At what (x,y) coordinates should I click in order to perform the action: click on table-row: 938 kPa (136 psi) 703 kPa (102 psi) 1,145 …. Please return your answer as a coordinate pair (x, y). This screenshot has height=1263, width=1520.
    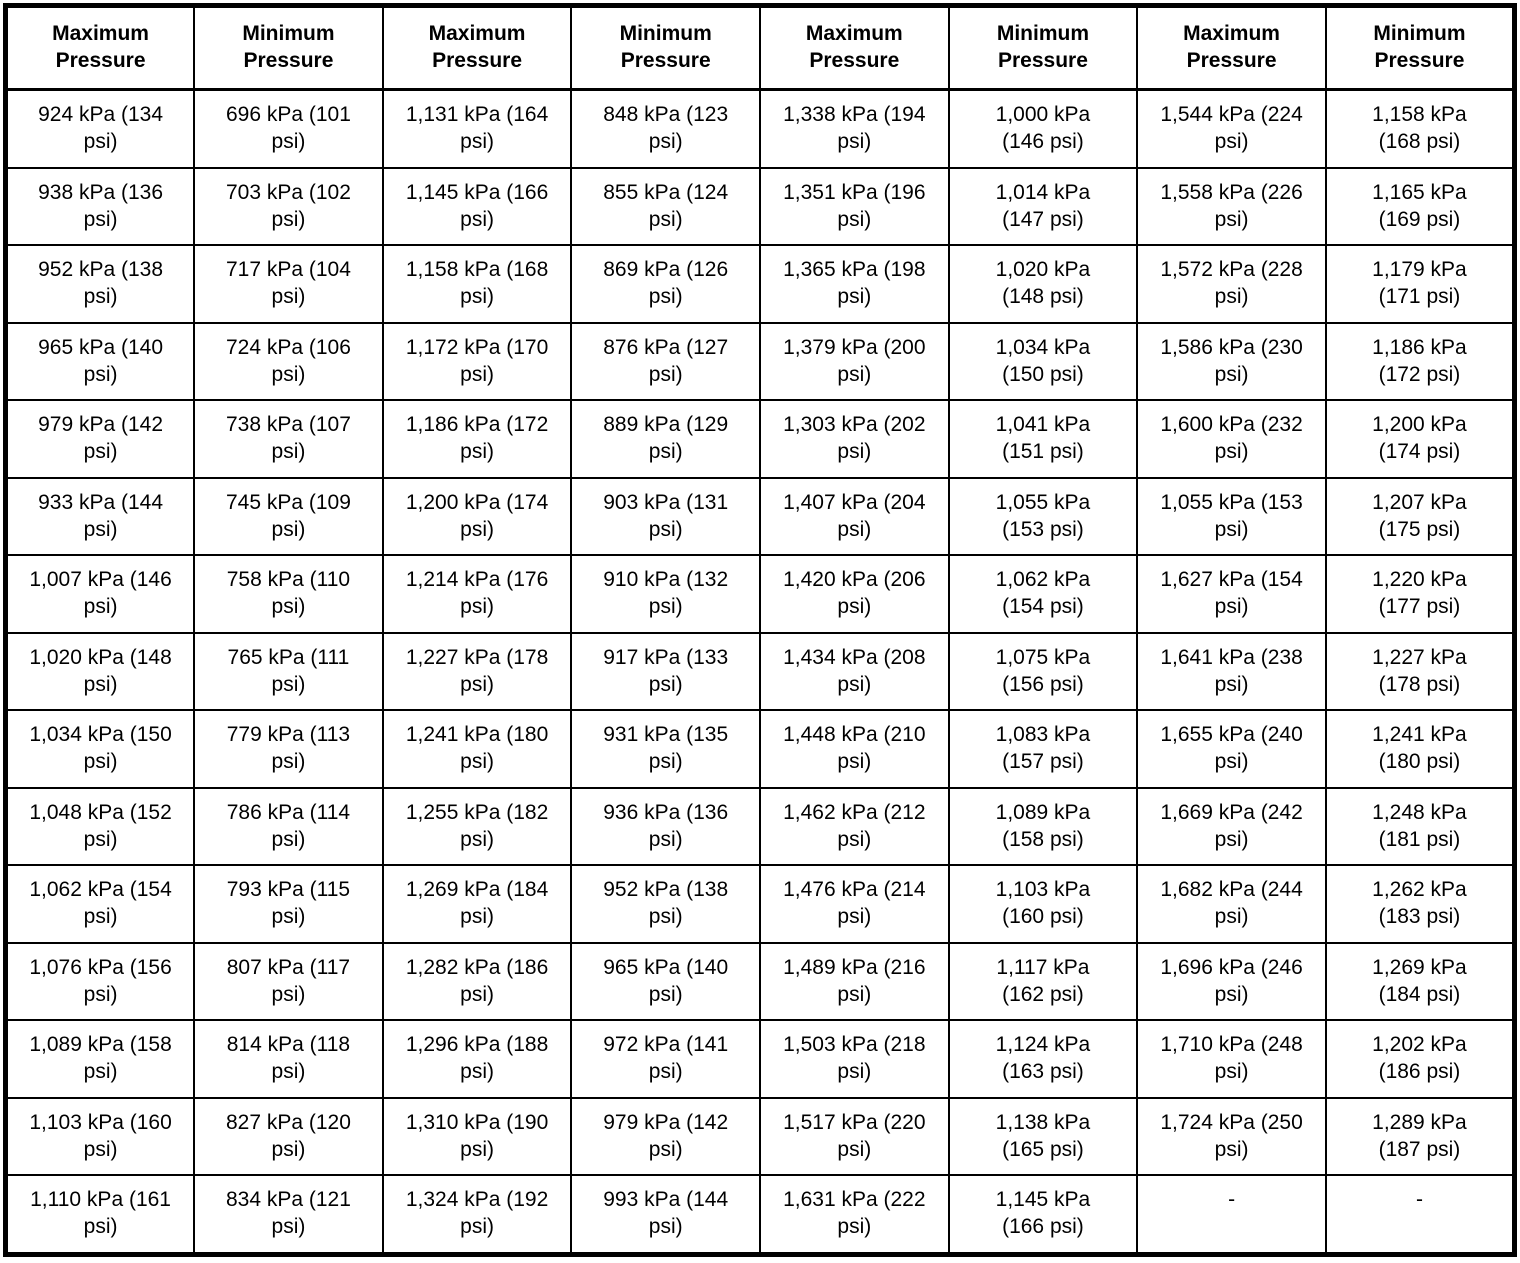
    Looking at the image, I should click on (760, 206).